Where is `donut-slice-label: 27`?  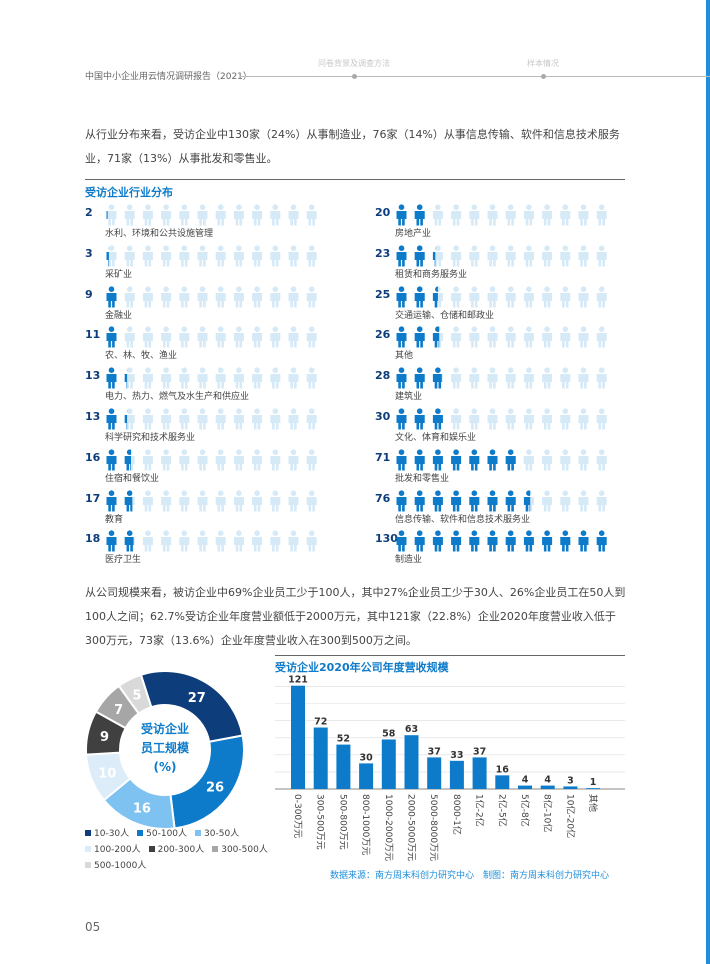 donut-slice-label: 27 is located at coordinates (197, 698).